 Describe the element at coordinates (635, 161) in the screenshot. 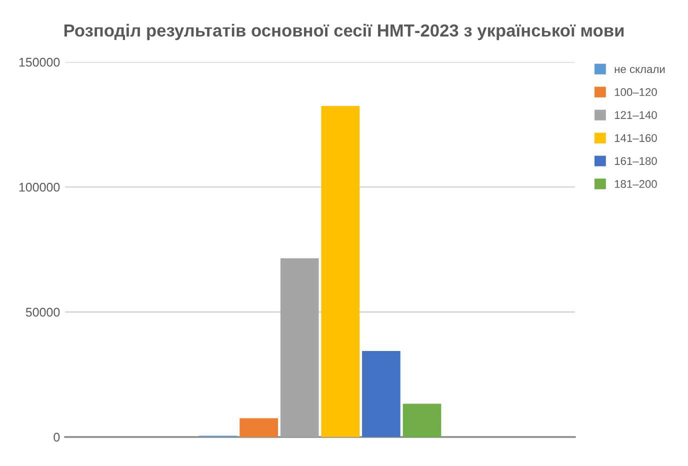

I see `legend-label: 161–180` at that location.